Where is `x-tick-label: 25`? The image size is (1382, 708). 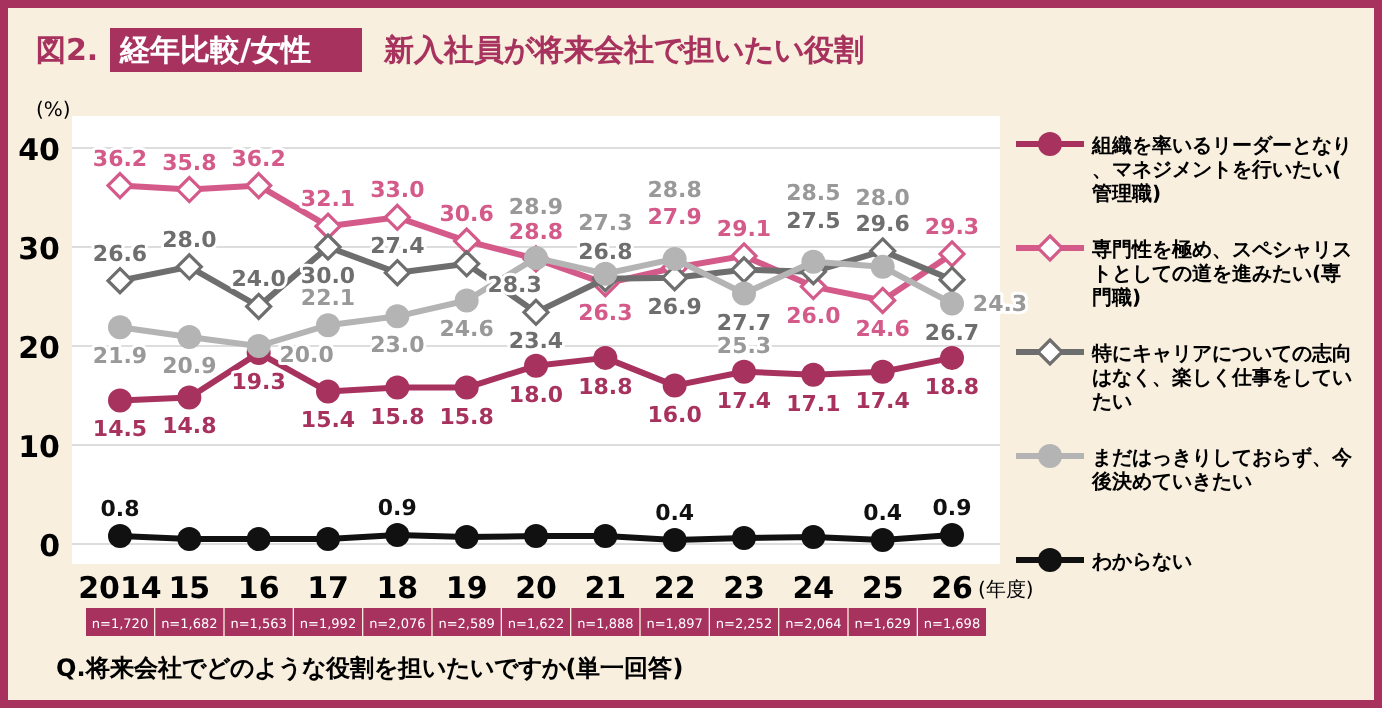 x-tick-label: 25 is located at coordinates (882, 588).